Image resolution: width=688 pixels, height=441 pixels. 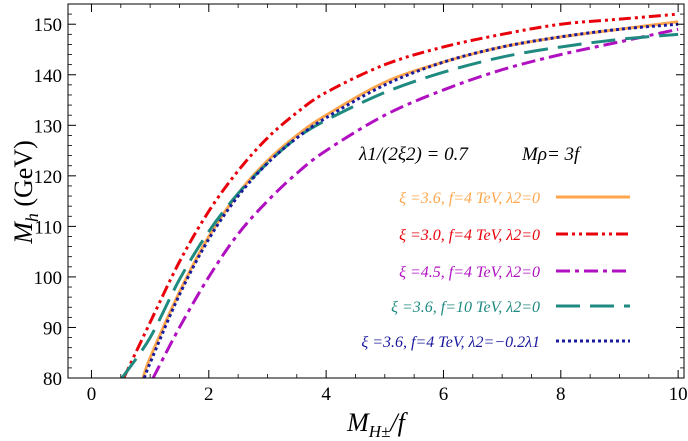 I want to click on x-tick-label: 6, so click(x=444, y=394).